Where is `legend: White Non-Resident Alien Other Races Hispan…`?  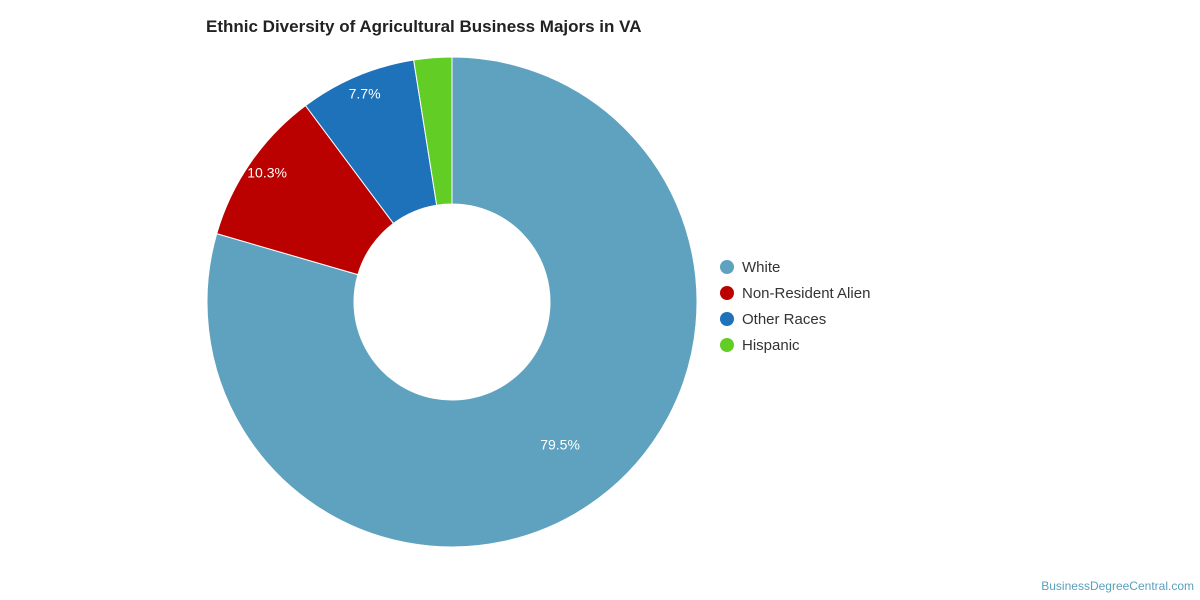
legend: White Non-Resident Alien Other Races Hispan… is located at coordinates (795, 306).